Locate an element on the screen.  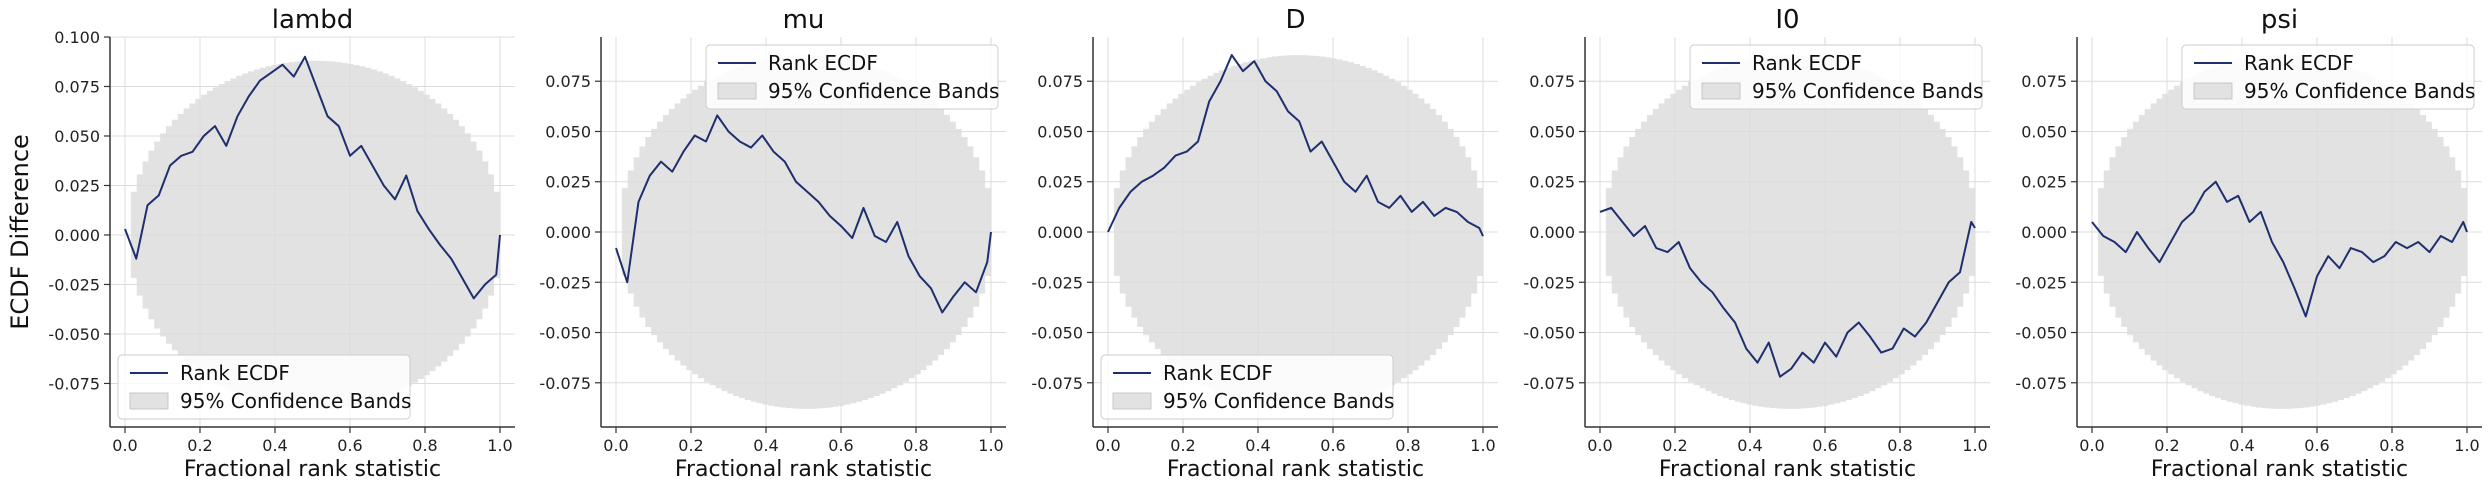
y-axis-label: ECDF Difference is located at coordinates (20, 232).